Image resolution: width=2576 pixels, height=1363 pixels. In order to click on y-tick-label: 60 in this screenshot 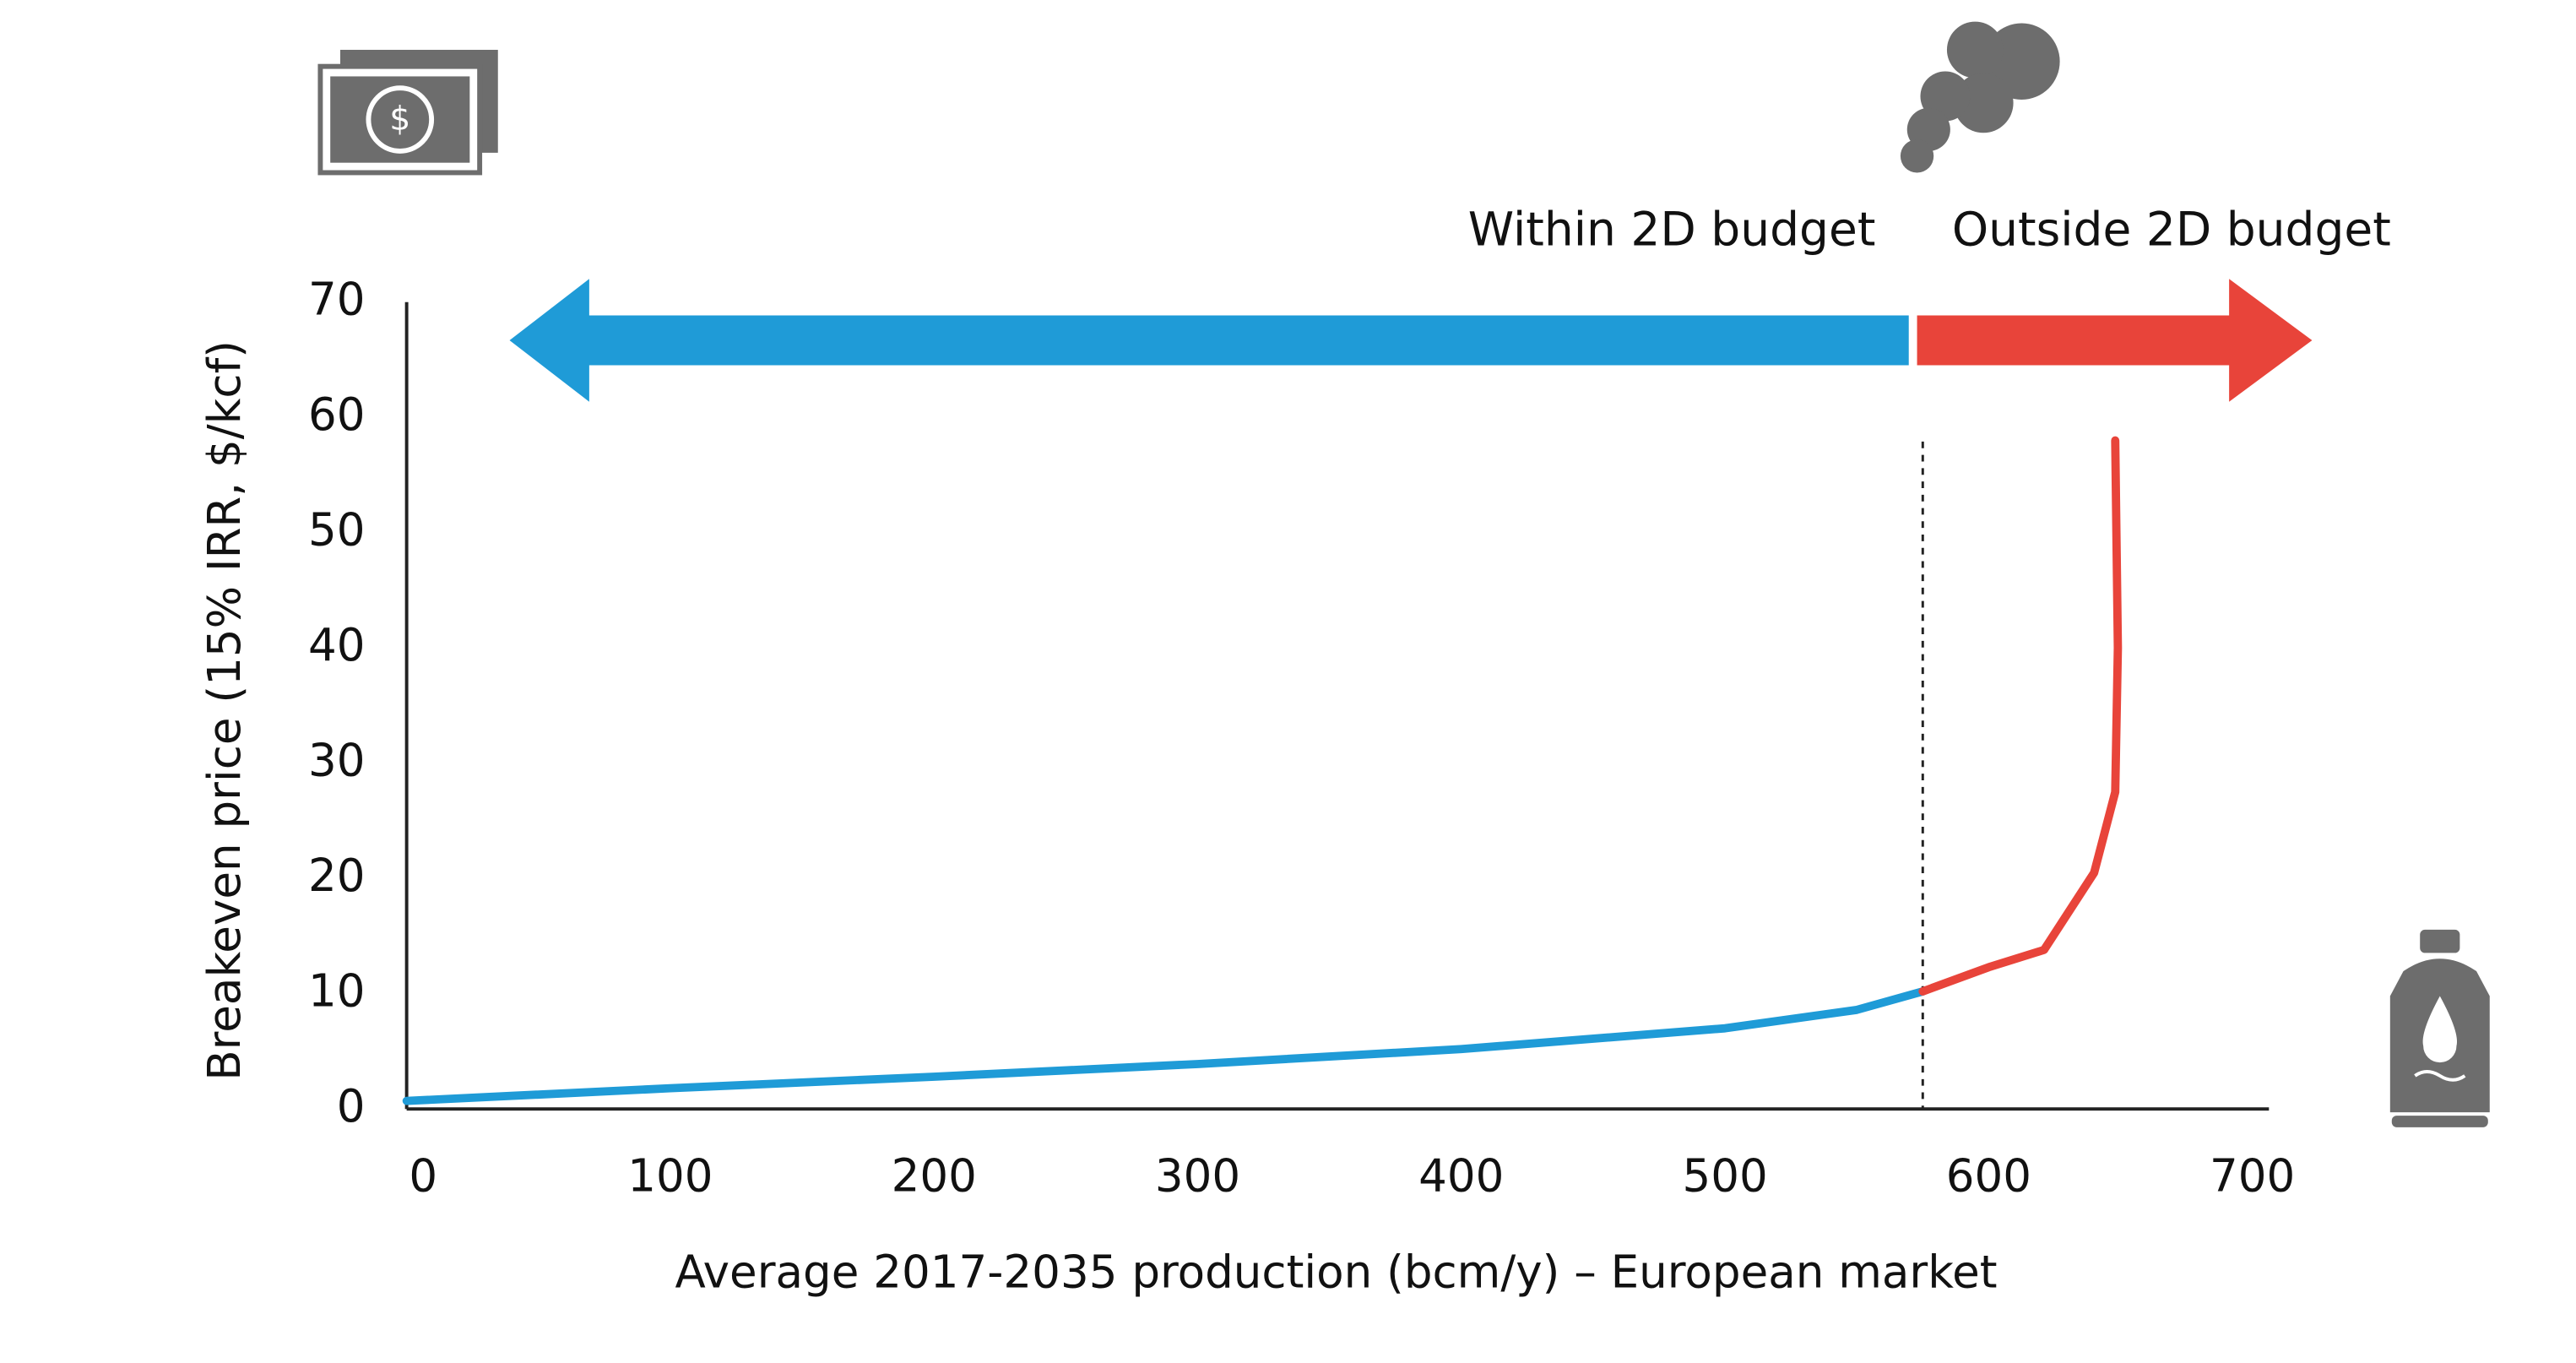, I will do `click(337, 414)`.